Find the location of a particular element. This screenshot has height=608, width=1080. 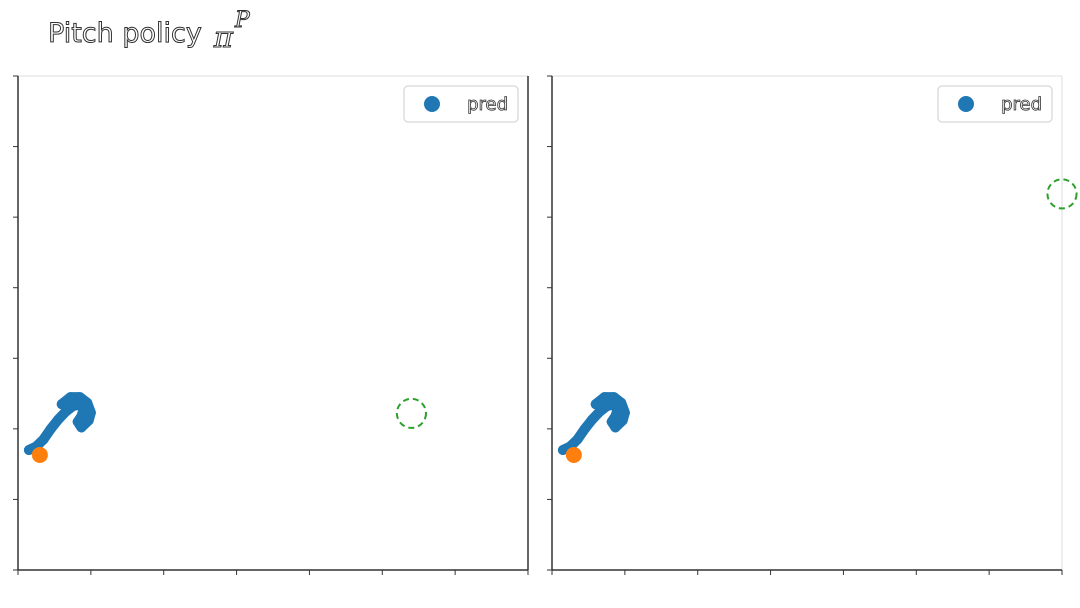

figure-title-symbol: π is located at coordinates (223, 37).